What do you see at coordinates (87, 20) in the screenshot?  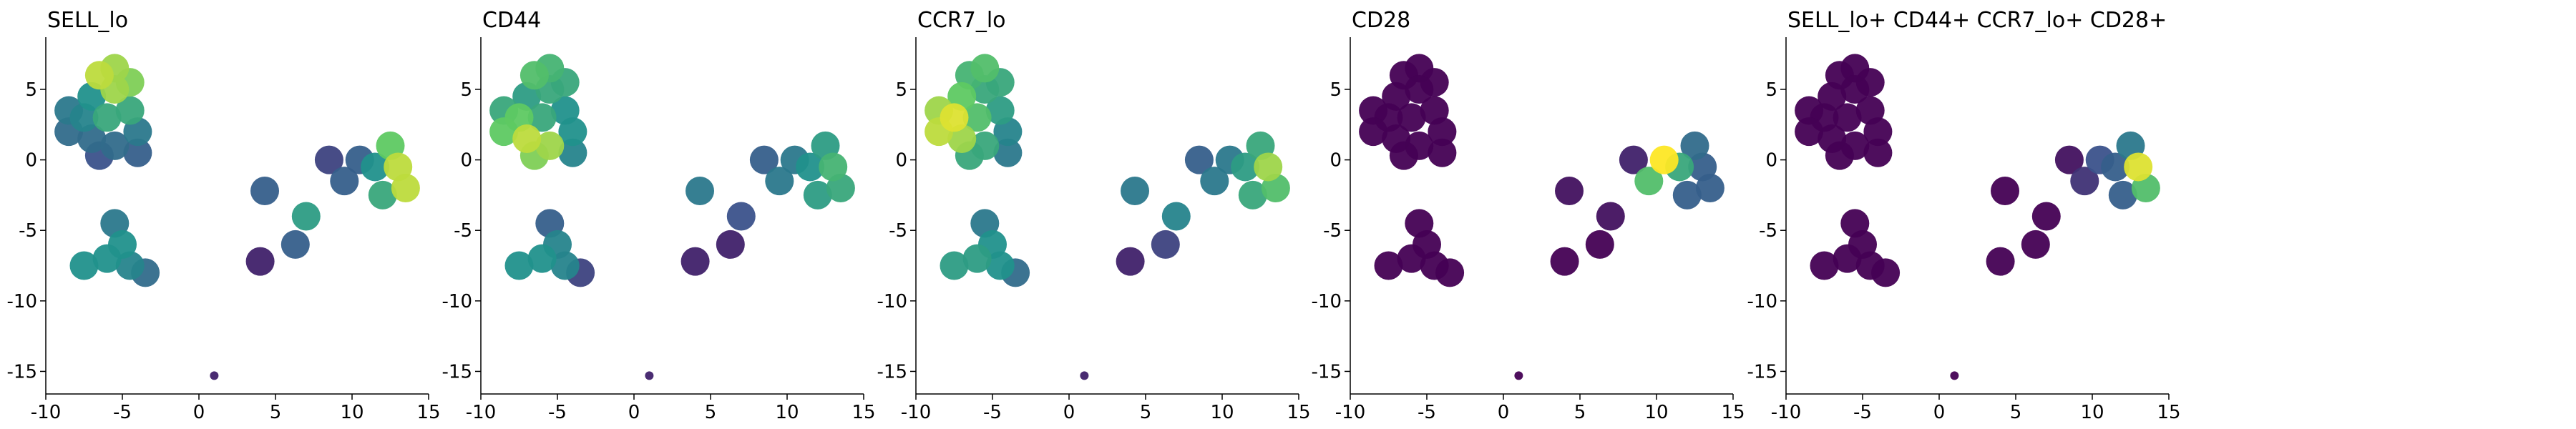 I see `panel-title: SELL_lo` at bounding box center [87, 20].